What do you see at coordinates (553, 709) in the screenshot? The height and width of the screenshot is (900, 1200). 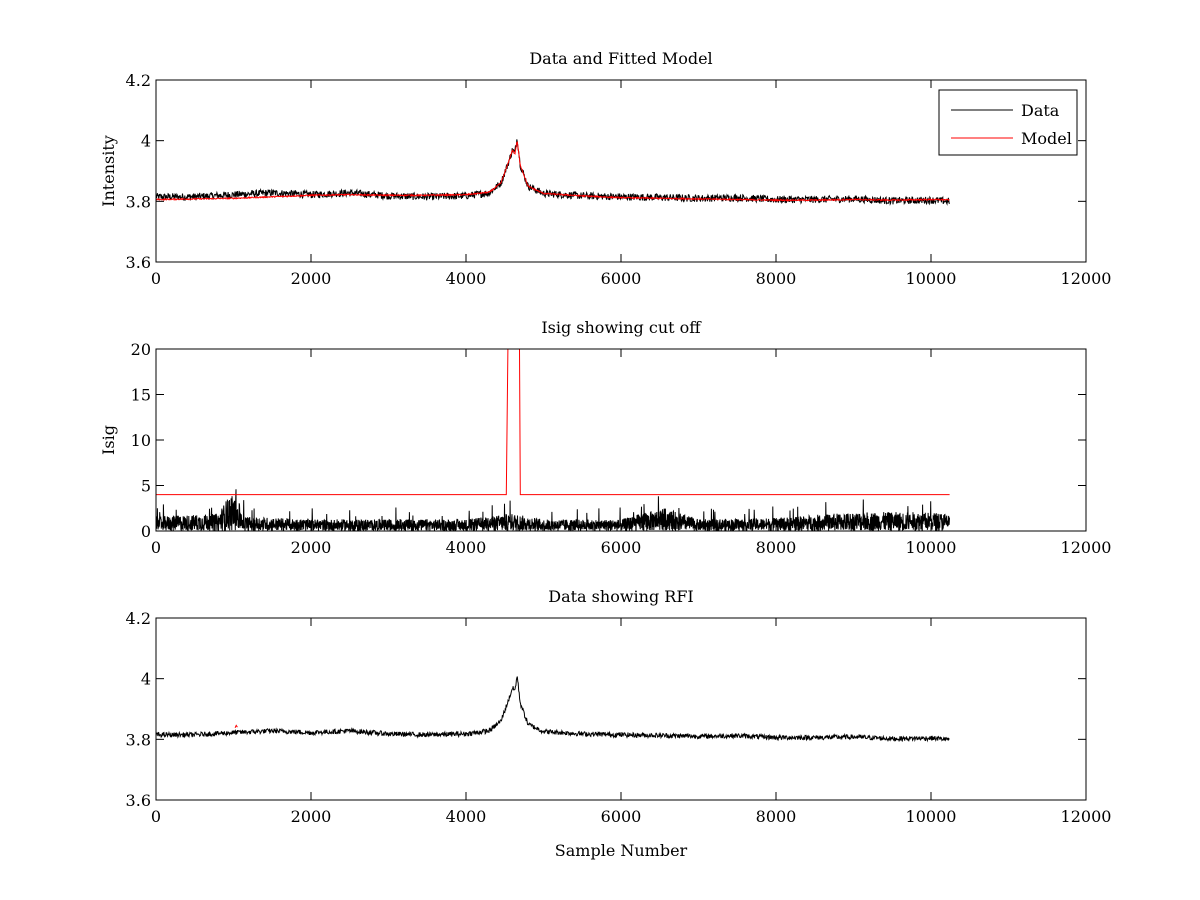 I see `series-line-line` at bounding box center [553, 709].